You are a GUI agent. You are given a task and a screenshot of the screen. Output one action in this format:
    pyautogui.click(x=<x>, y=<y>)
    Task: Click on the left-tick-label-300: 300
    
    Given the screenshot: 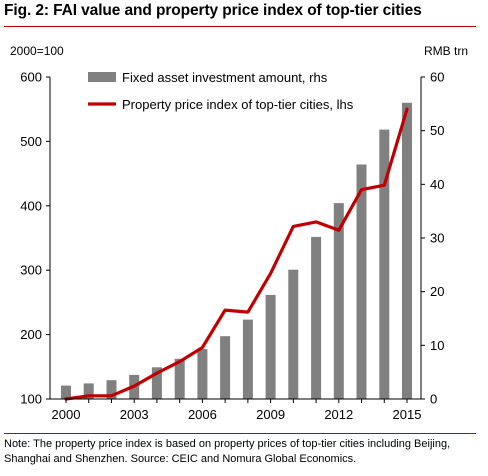 What is the action you would take?
    pyautogui.click(x=31, y=270)
    